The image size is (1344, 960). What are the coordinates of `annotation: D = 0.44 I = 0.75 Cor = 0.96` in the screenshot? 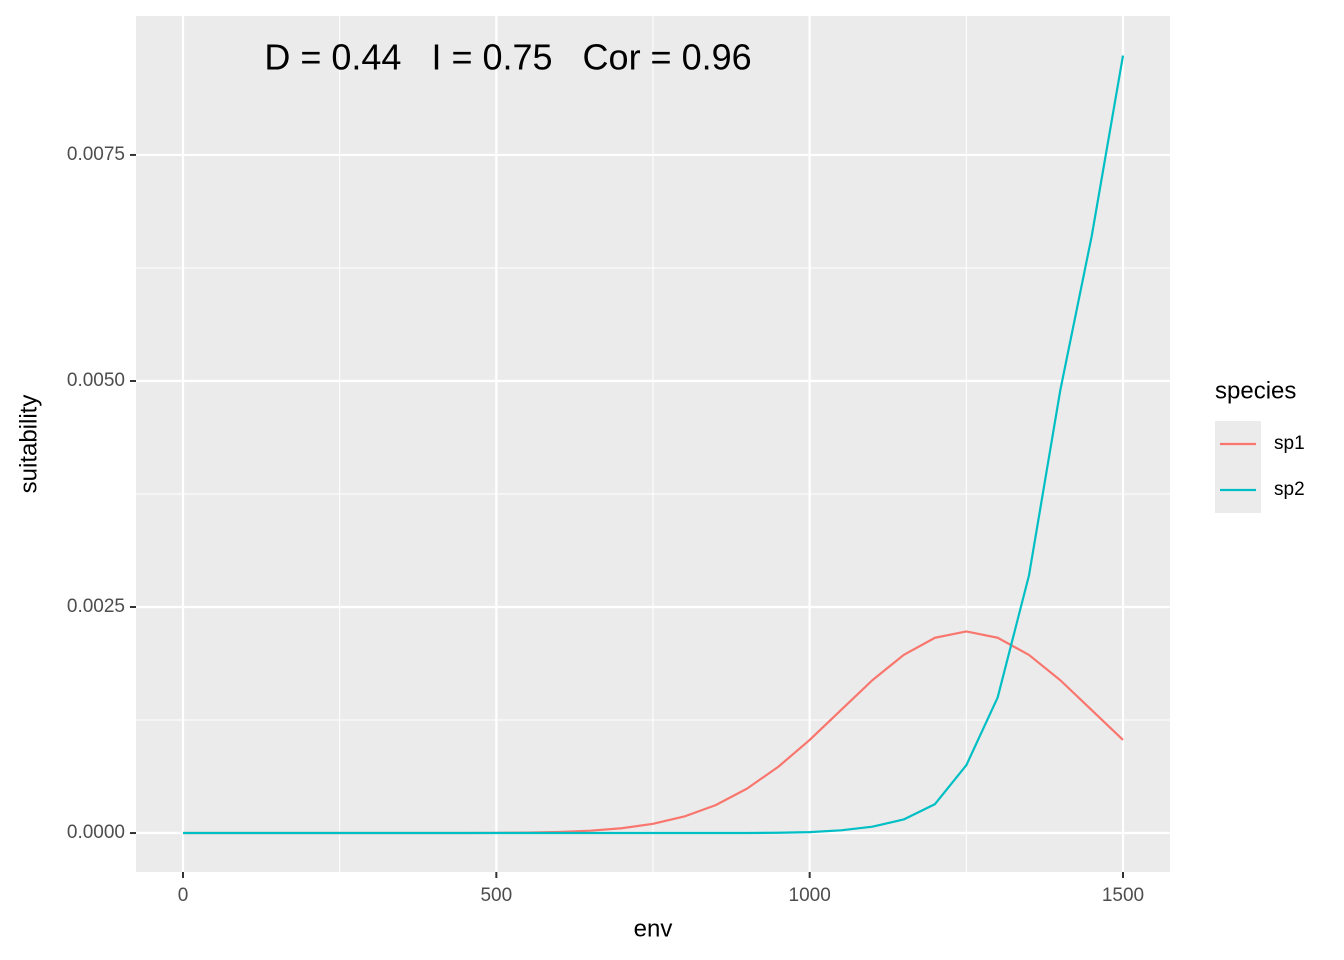 It's located at (507, 57).